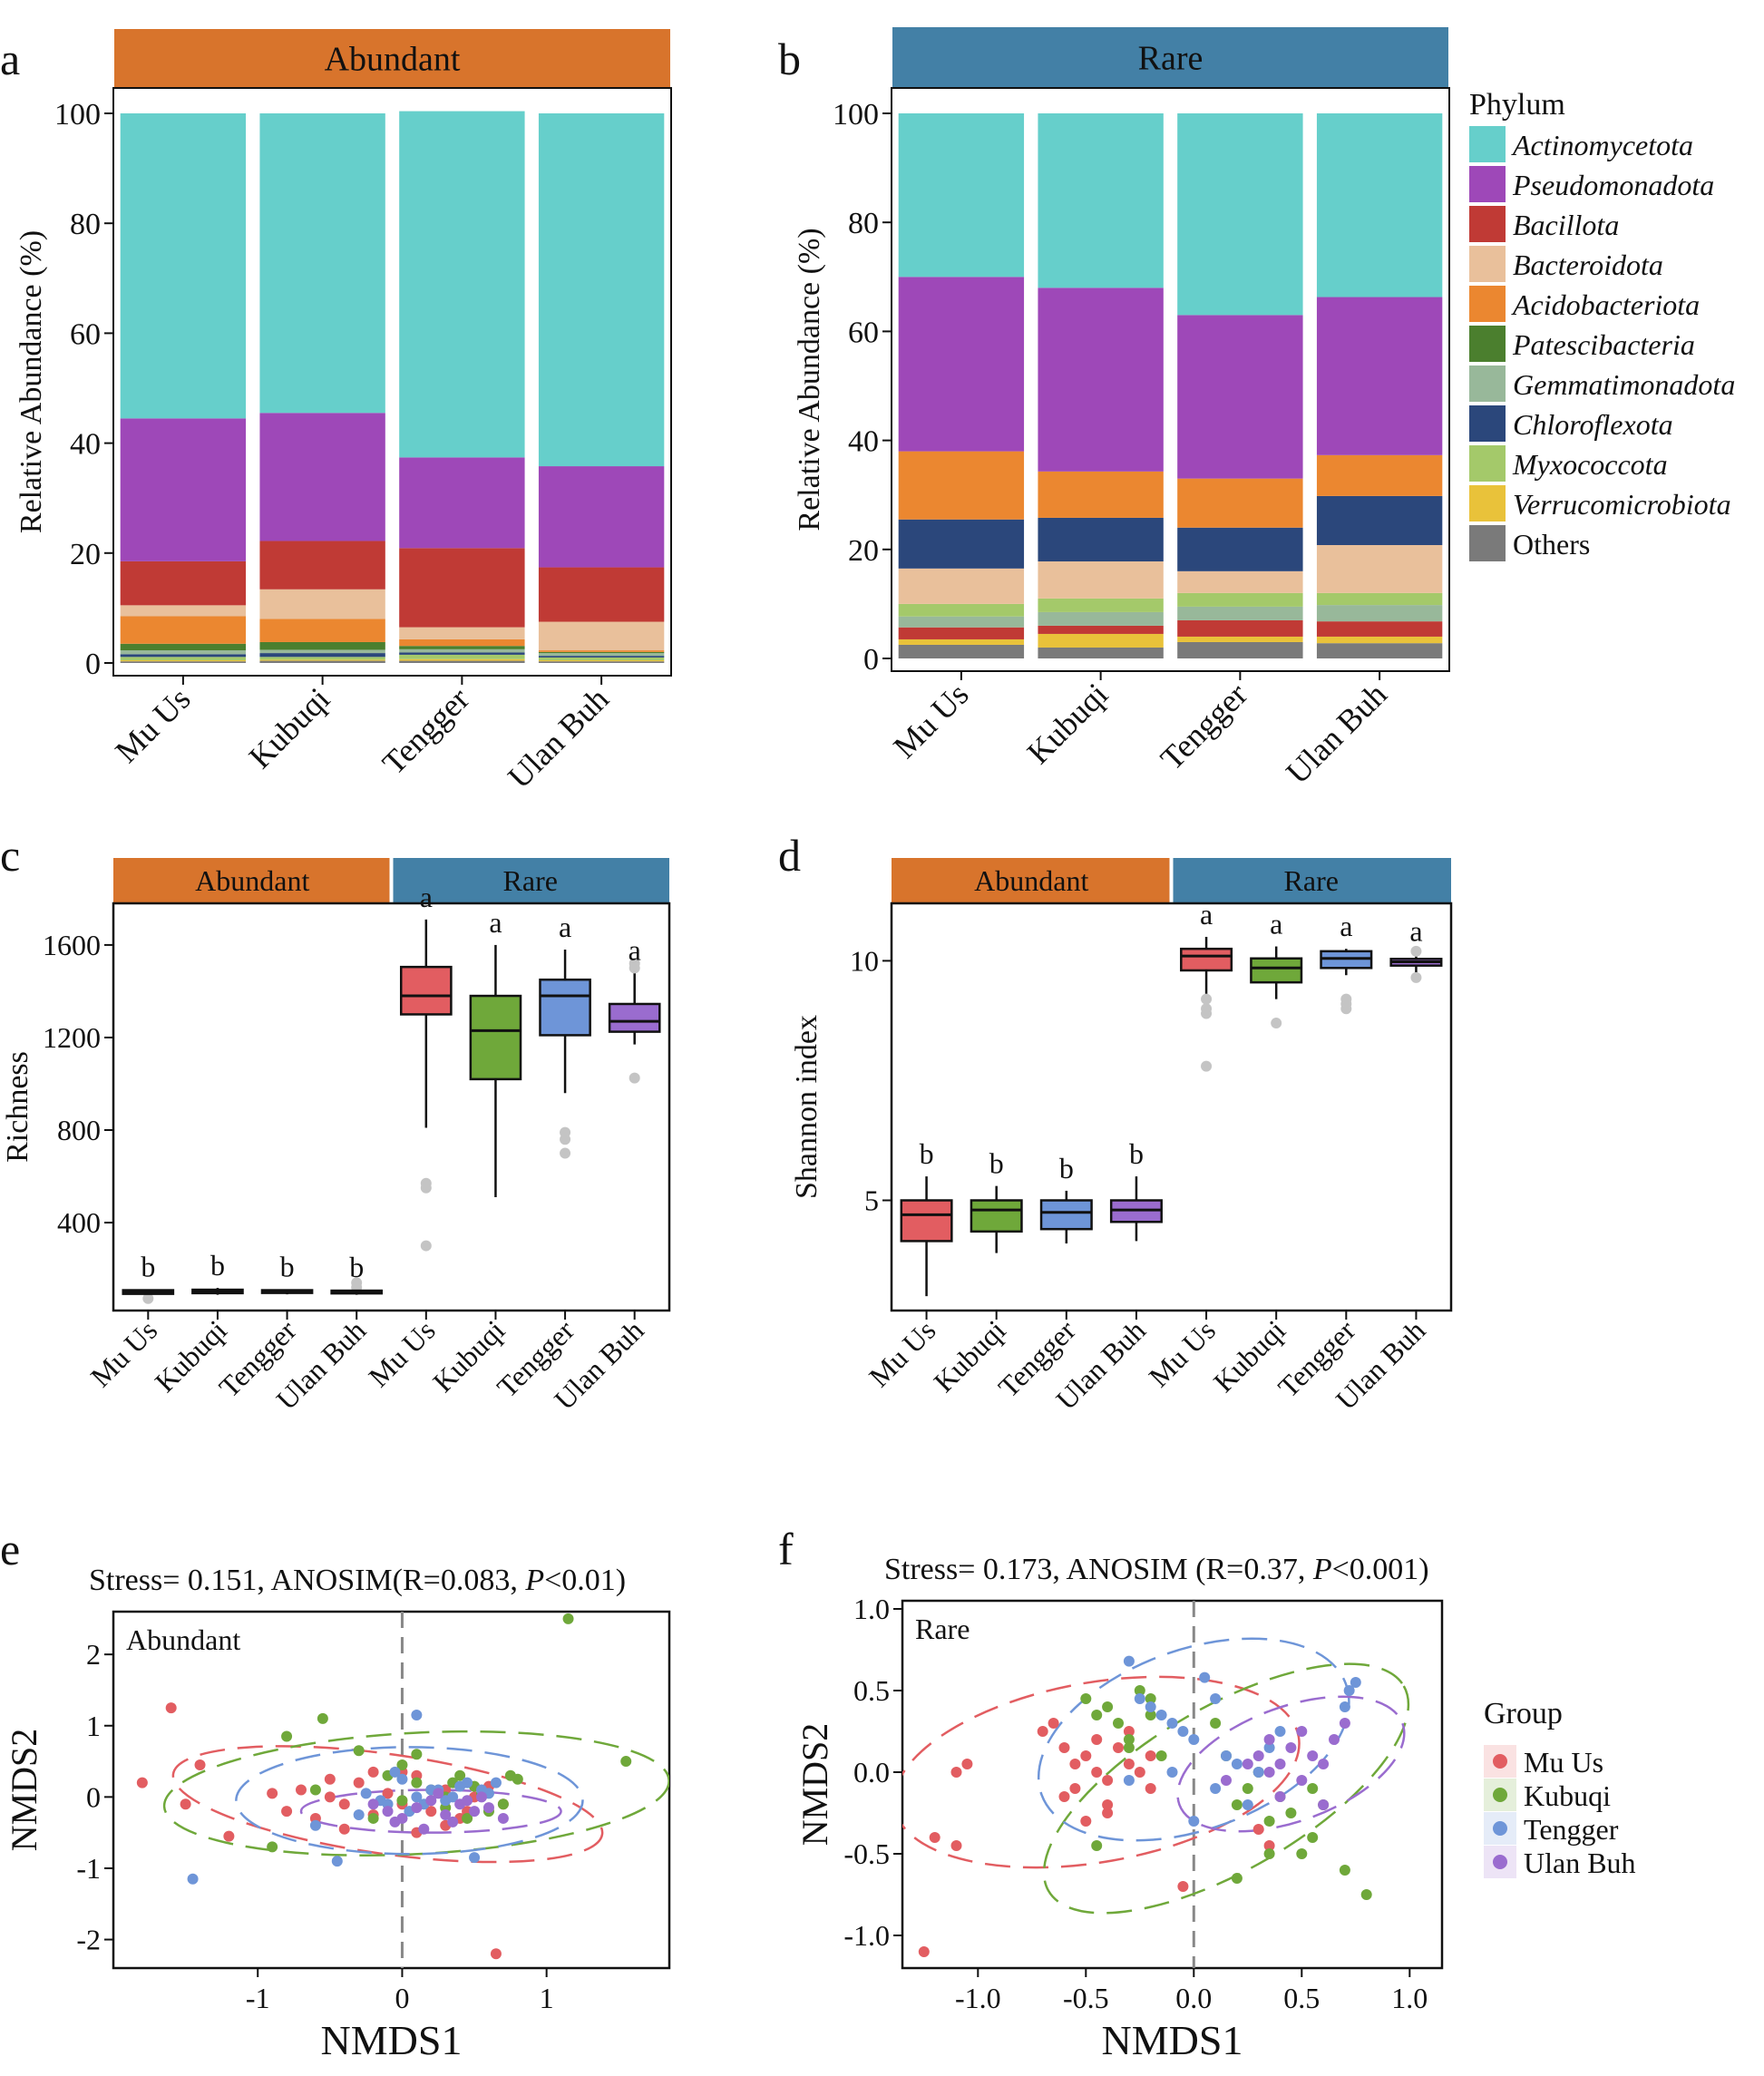  Describe the element at coordinates (1487, 543) in the screenshot. I see `legend-key-others` at that location.